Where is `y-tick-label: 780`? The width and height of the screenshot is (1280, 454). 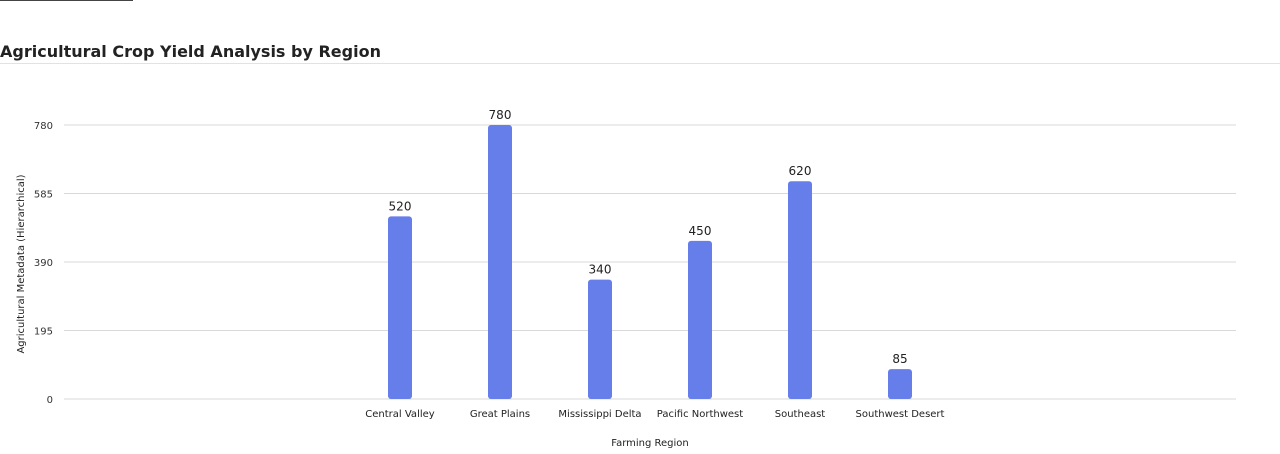
y-tick-label: 780 is located at coordinates (43, 126).